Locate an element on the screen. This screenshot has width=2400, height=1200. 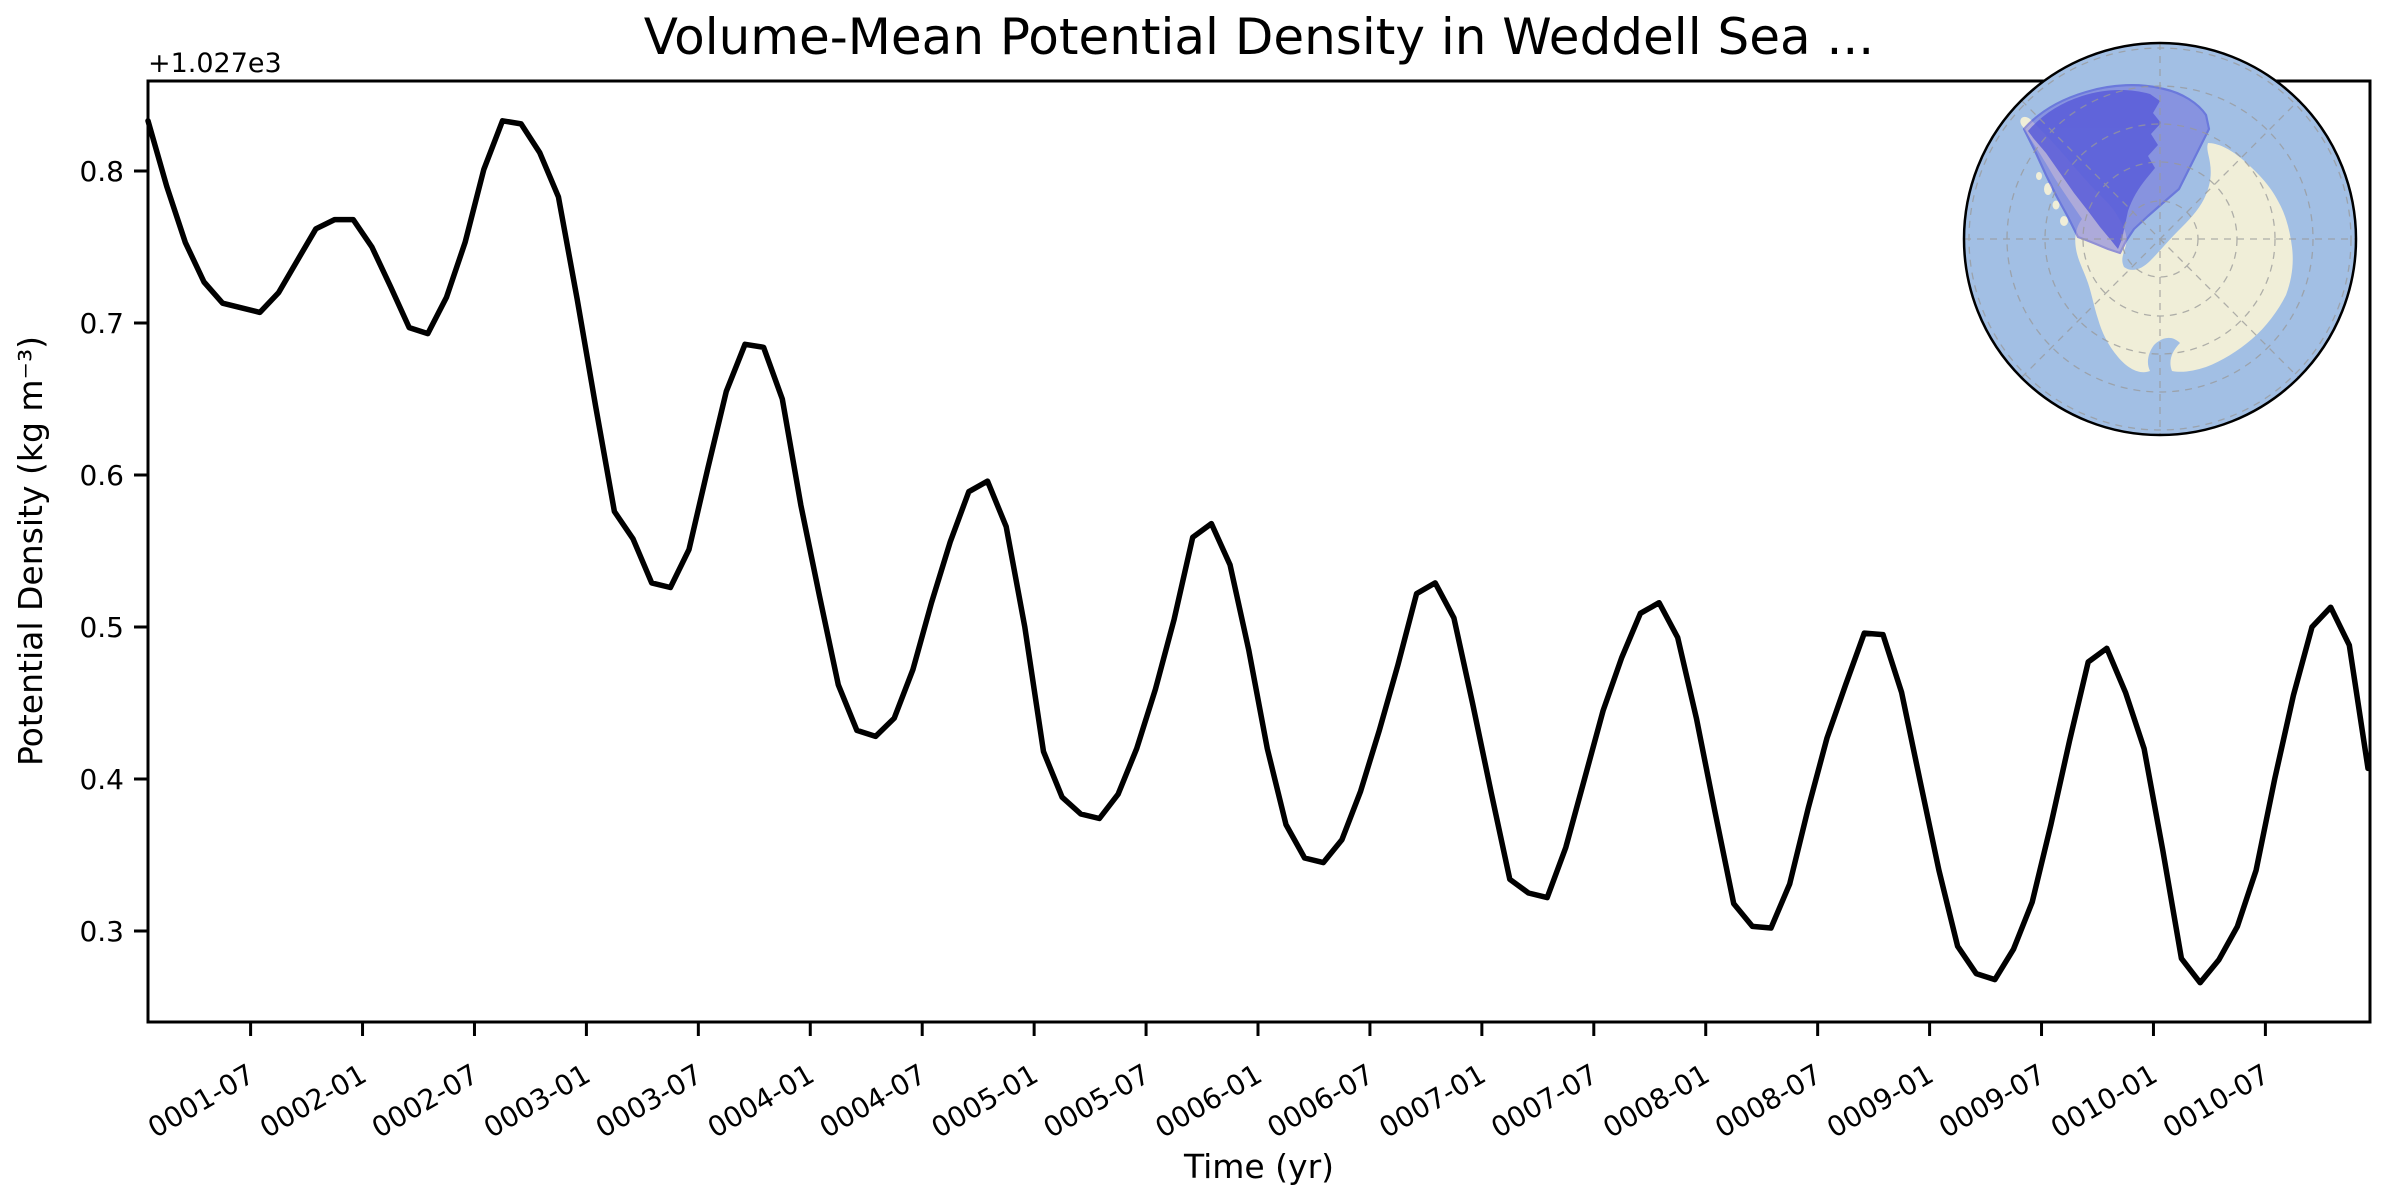
x-tick-label: 0003-07 is located at coordinates (649, 1100).